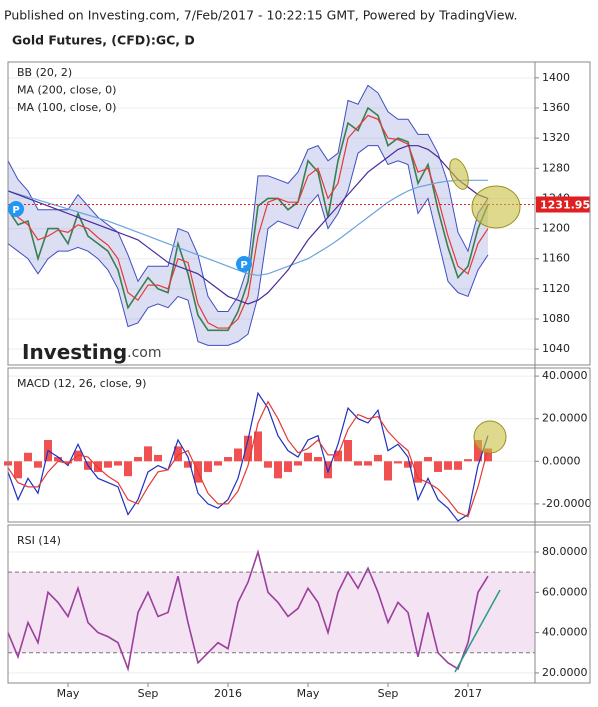 The image size is (598, 707). Describe the element at coordinates (556, 77) in the screenshot. I see `y-tick-label: 1400` at that location.